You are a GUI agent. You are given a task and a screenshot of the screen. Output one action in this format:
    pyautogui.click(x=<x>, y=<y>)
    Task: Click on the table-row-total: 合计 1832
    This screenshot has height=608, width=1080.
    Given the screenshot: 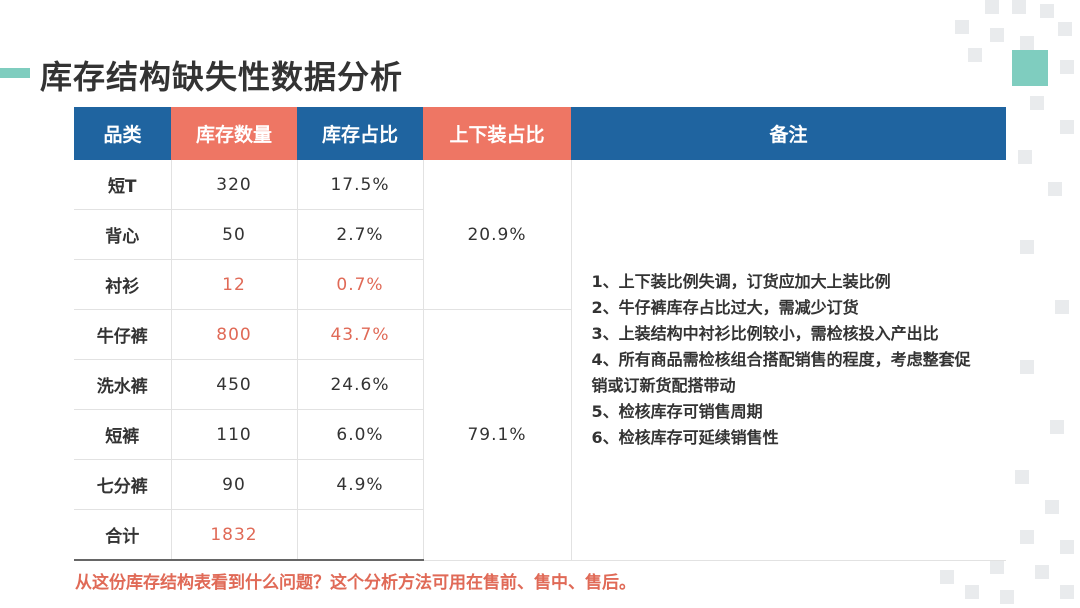 What is the action you would take?
    pyautogui.click(x=540, y=535)
    